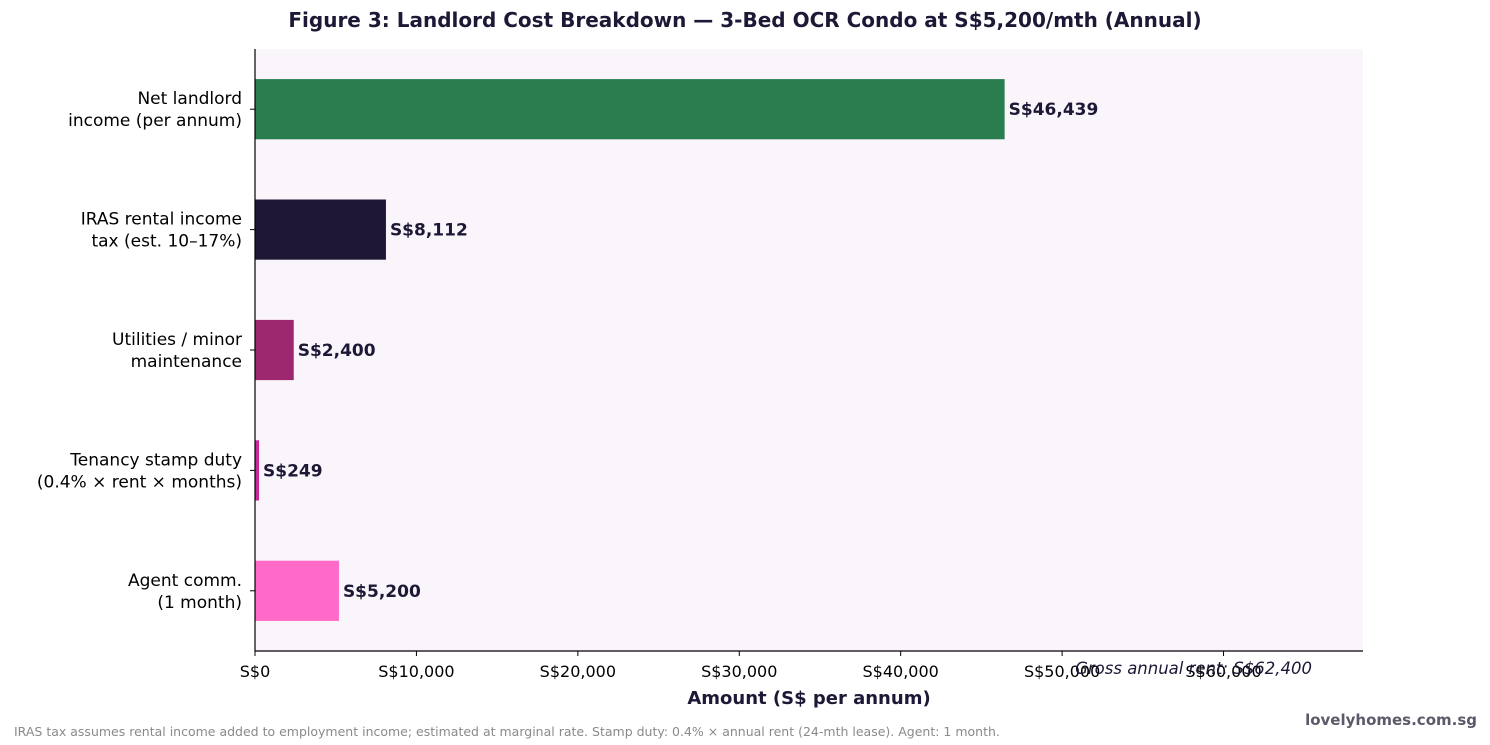 Image resolution: width=1490 pixels, height=745 pixels. Describe the element at coordinates (578, 671) in the screenshot. I see `x-tick-label: S$20,000` at that location.